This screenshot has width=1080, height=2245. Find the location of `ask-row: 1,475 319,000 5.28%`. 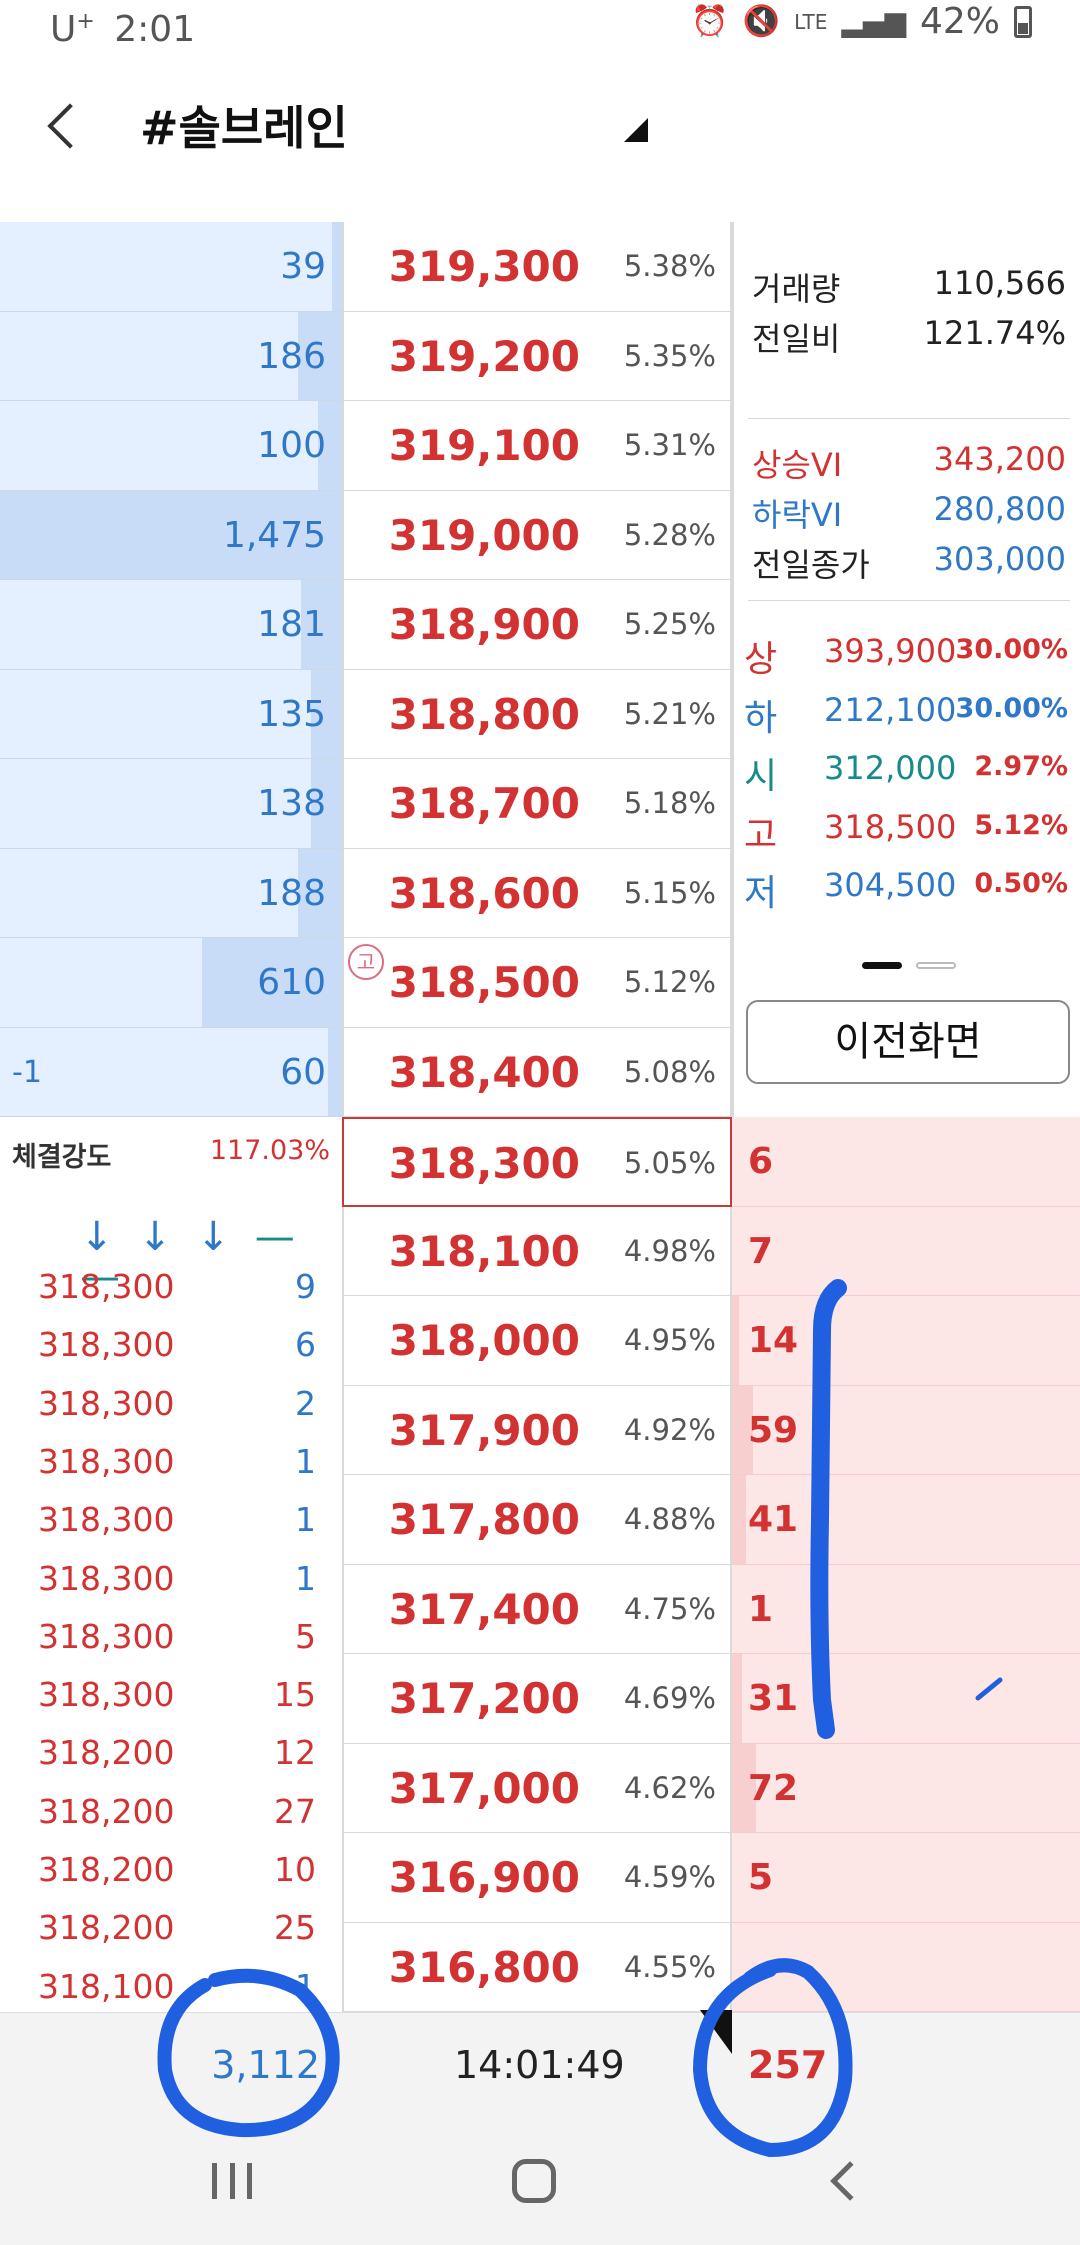

ask-row: 1,475 319,000 5.28% is located at coordinates (366, 535).